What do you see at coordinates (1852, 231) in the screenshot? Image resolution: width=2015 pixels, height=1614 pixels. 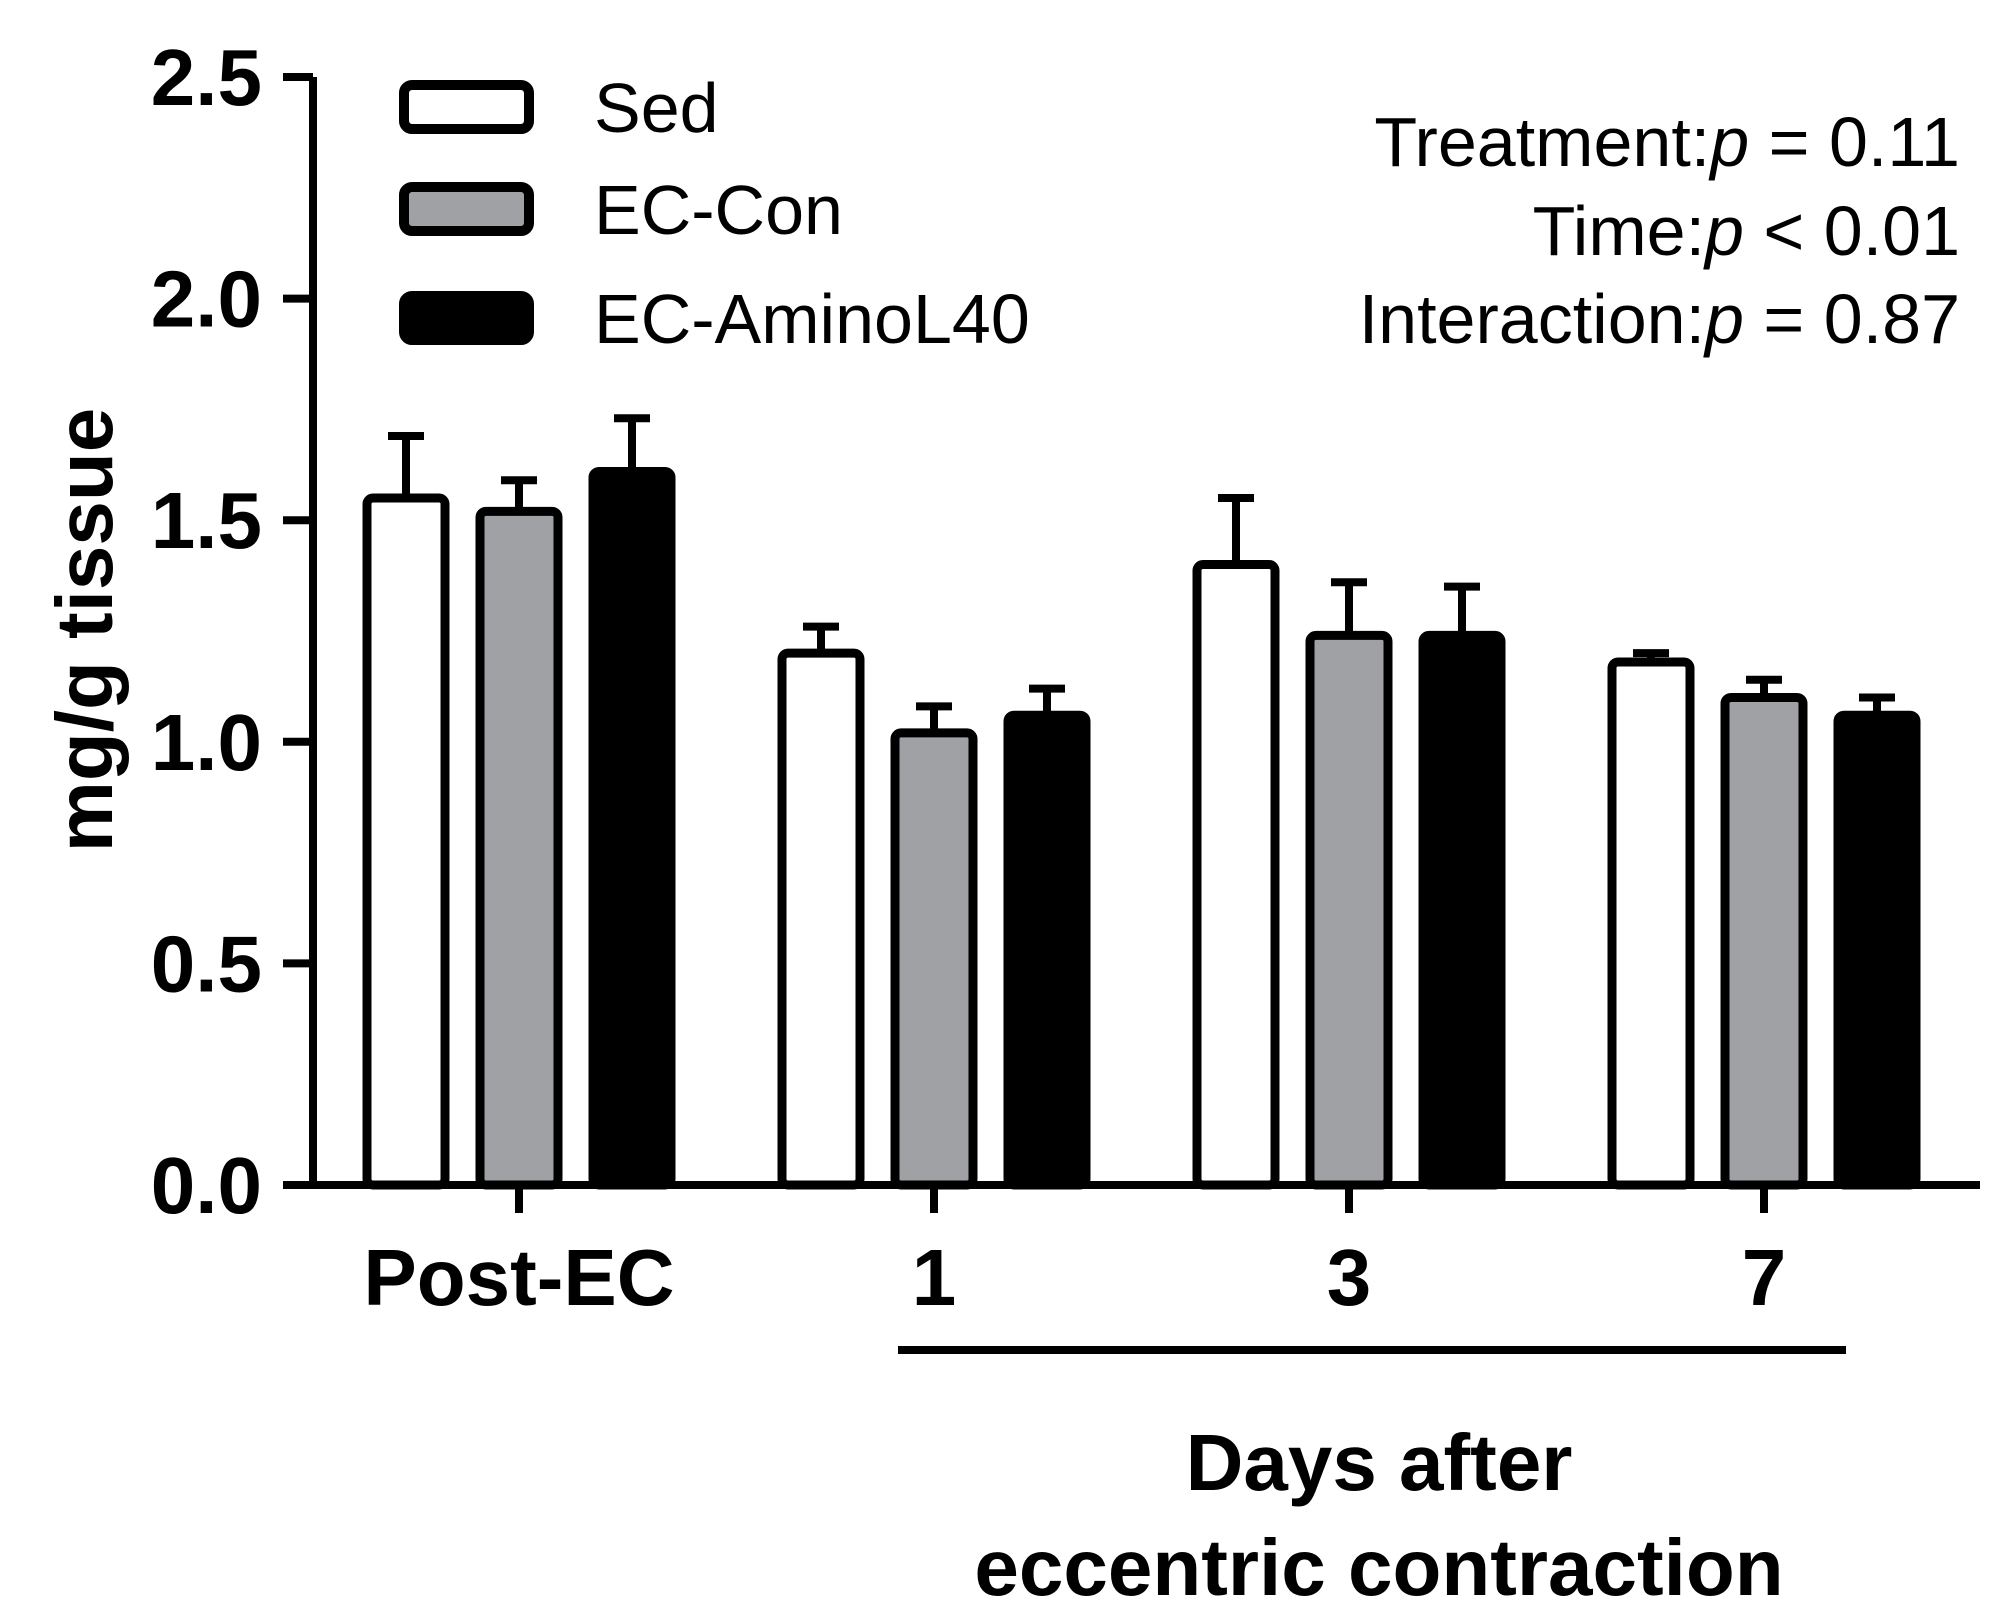 I see `stat-value: < 0.01` at bounding box center [1852, 231].